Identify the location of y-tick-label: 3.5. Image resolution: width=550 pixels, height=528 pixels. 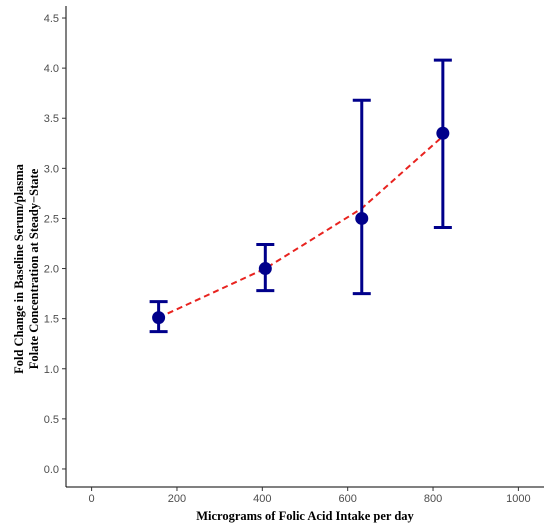
(51, 119).